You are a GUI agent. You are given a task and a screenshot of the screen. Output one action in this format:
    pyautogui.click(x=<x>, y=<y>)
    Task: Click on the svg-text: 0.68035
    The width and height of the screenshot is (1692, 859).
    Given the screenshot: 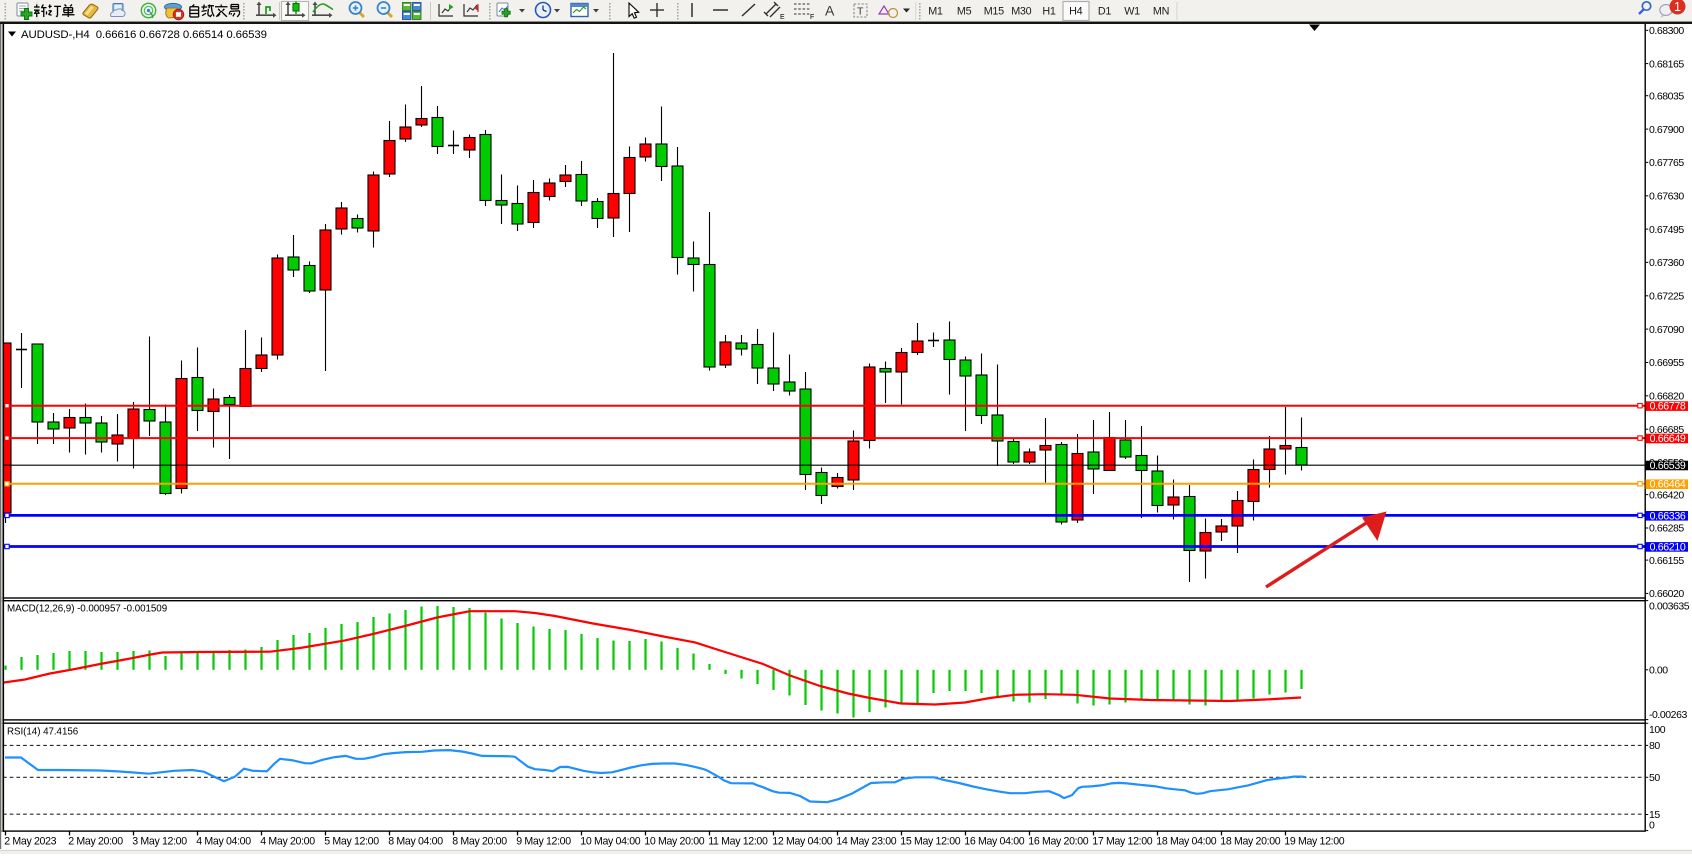 What is the action you would take?
    pyautogui.click(x=1666, y=96)
    